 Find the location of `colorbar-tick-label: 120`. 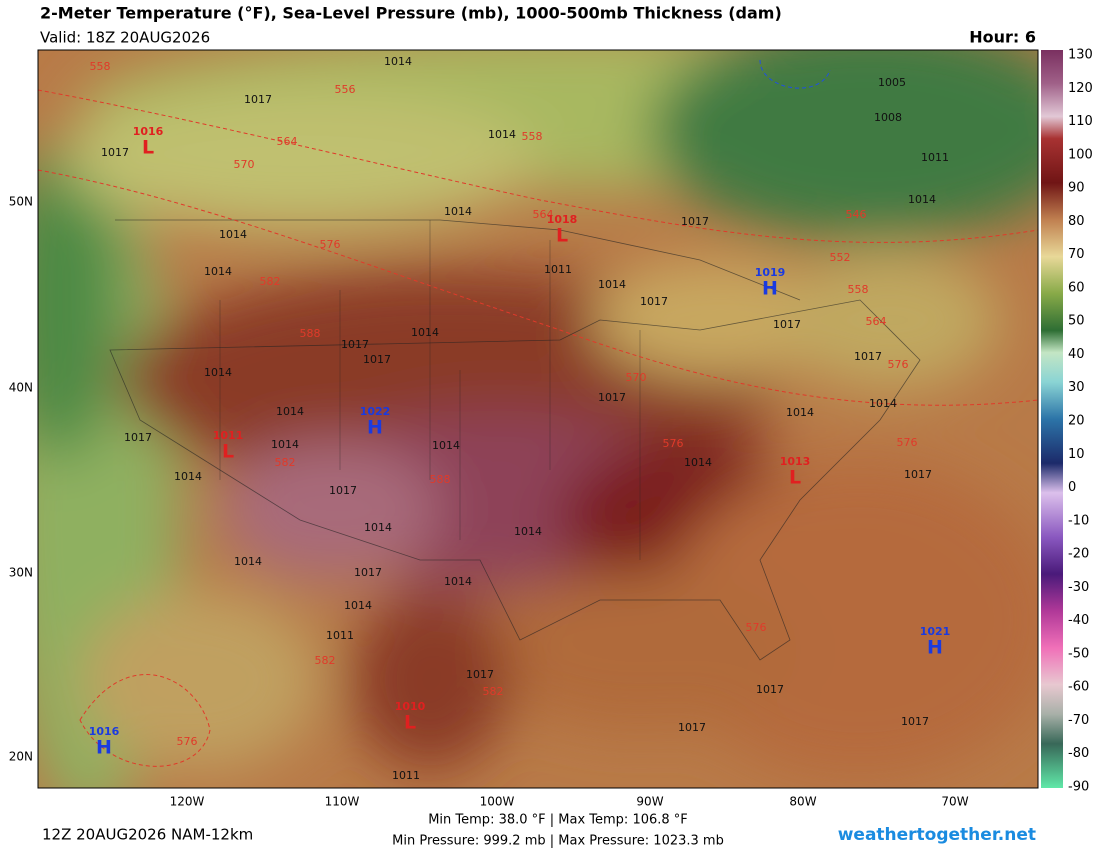

colorbar-tick-label: 120 is located at coordinates (1080, 88).